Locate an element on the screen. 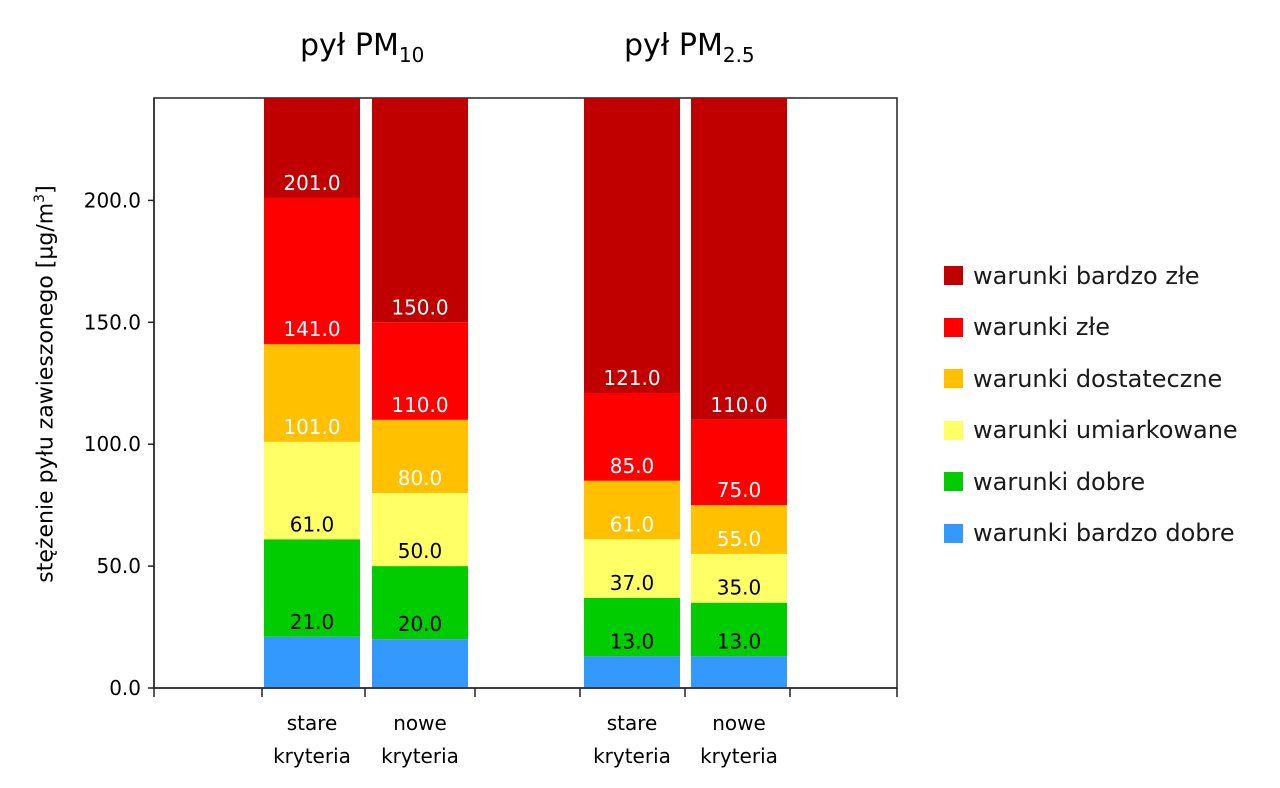 This screenshot has height=788, width=1280. data-label: 150.0 is located at coordinates (419, 307).